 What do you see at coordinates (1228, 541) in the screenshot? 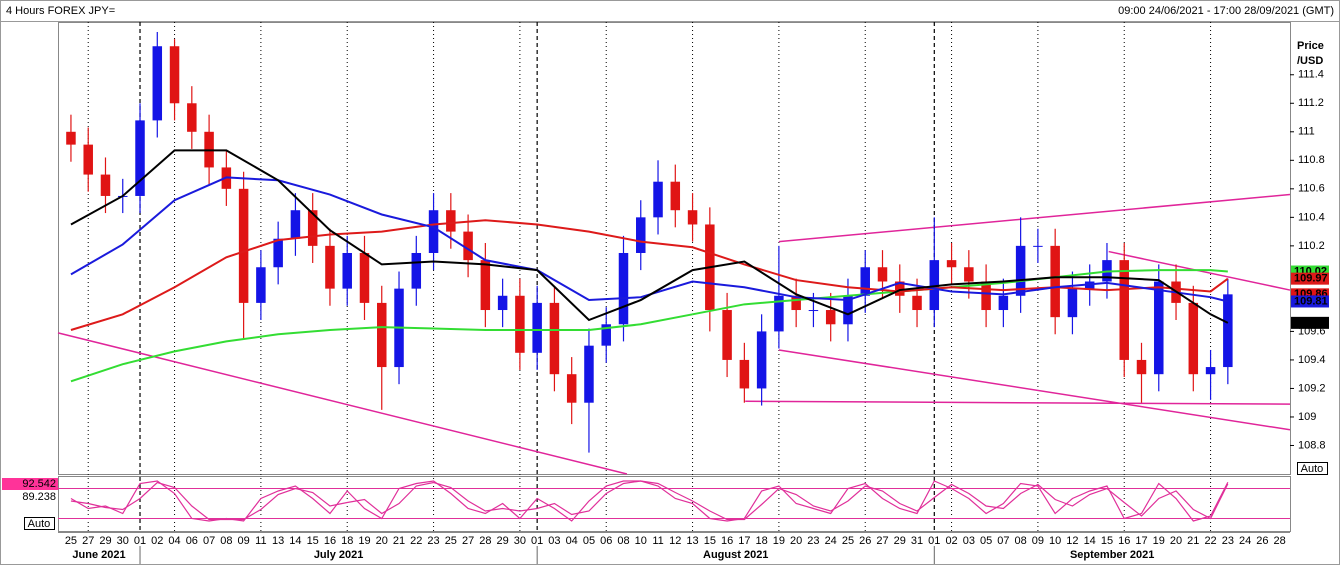
I see `x-tick-label: 23` at bounding box center [1228, 541].